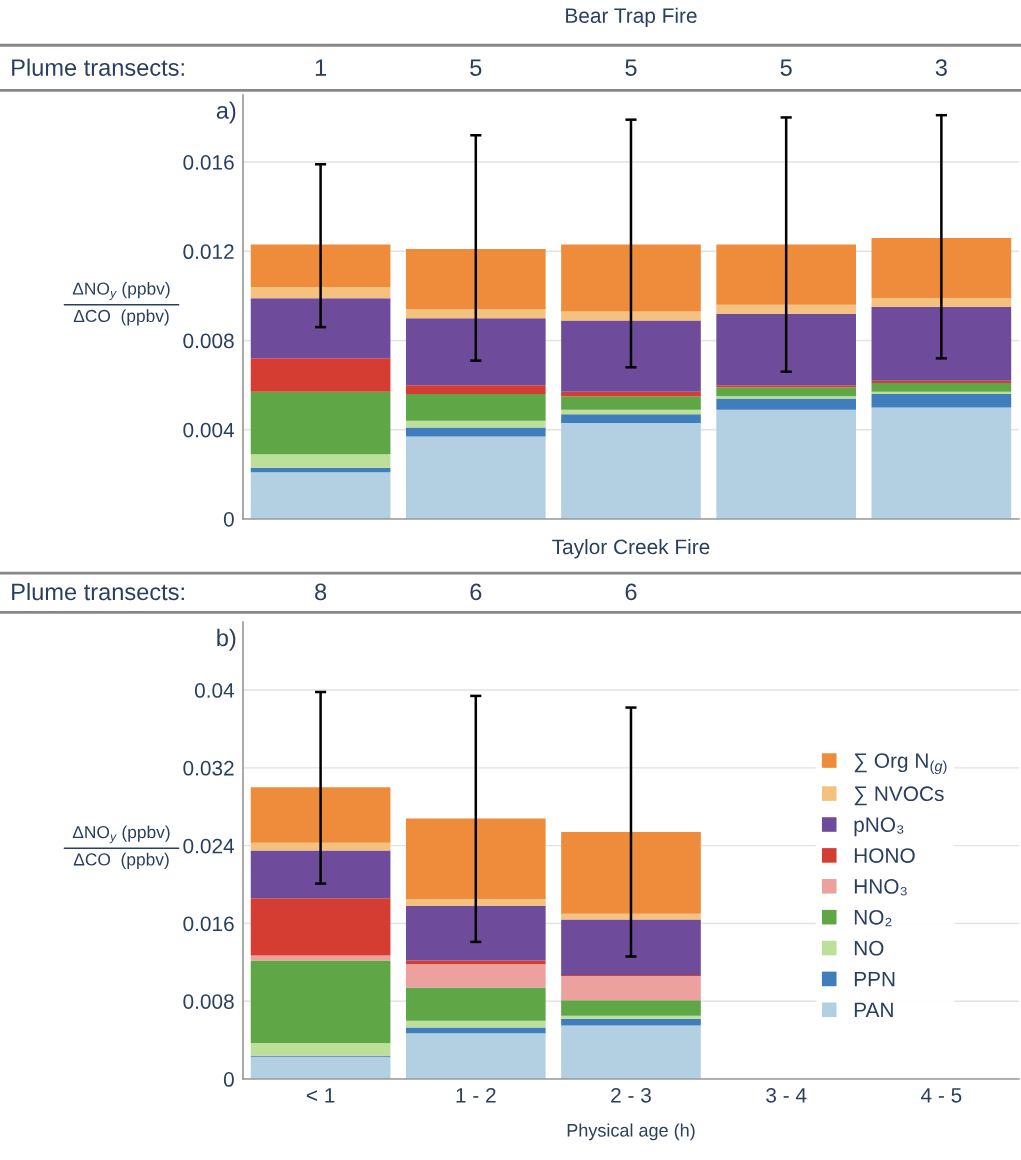  I want to click on legend-label: PAN, so click(873, 1010).